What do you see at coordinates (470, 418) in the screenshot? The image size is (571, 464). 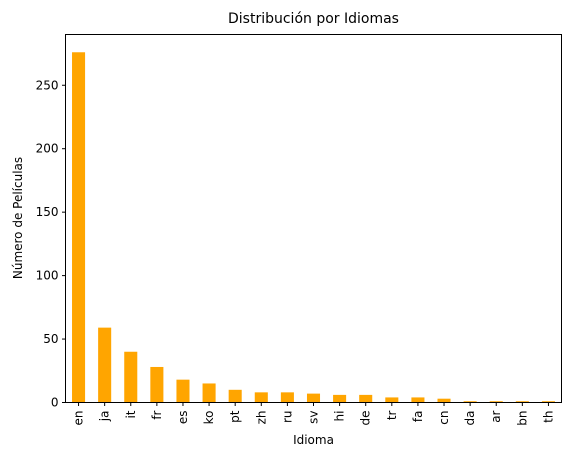 I see `x-tick-label-da: da` at bounding box center [470, 418].